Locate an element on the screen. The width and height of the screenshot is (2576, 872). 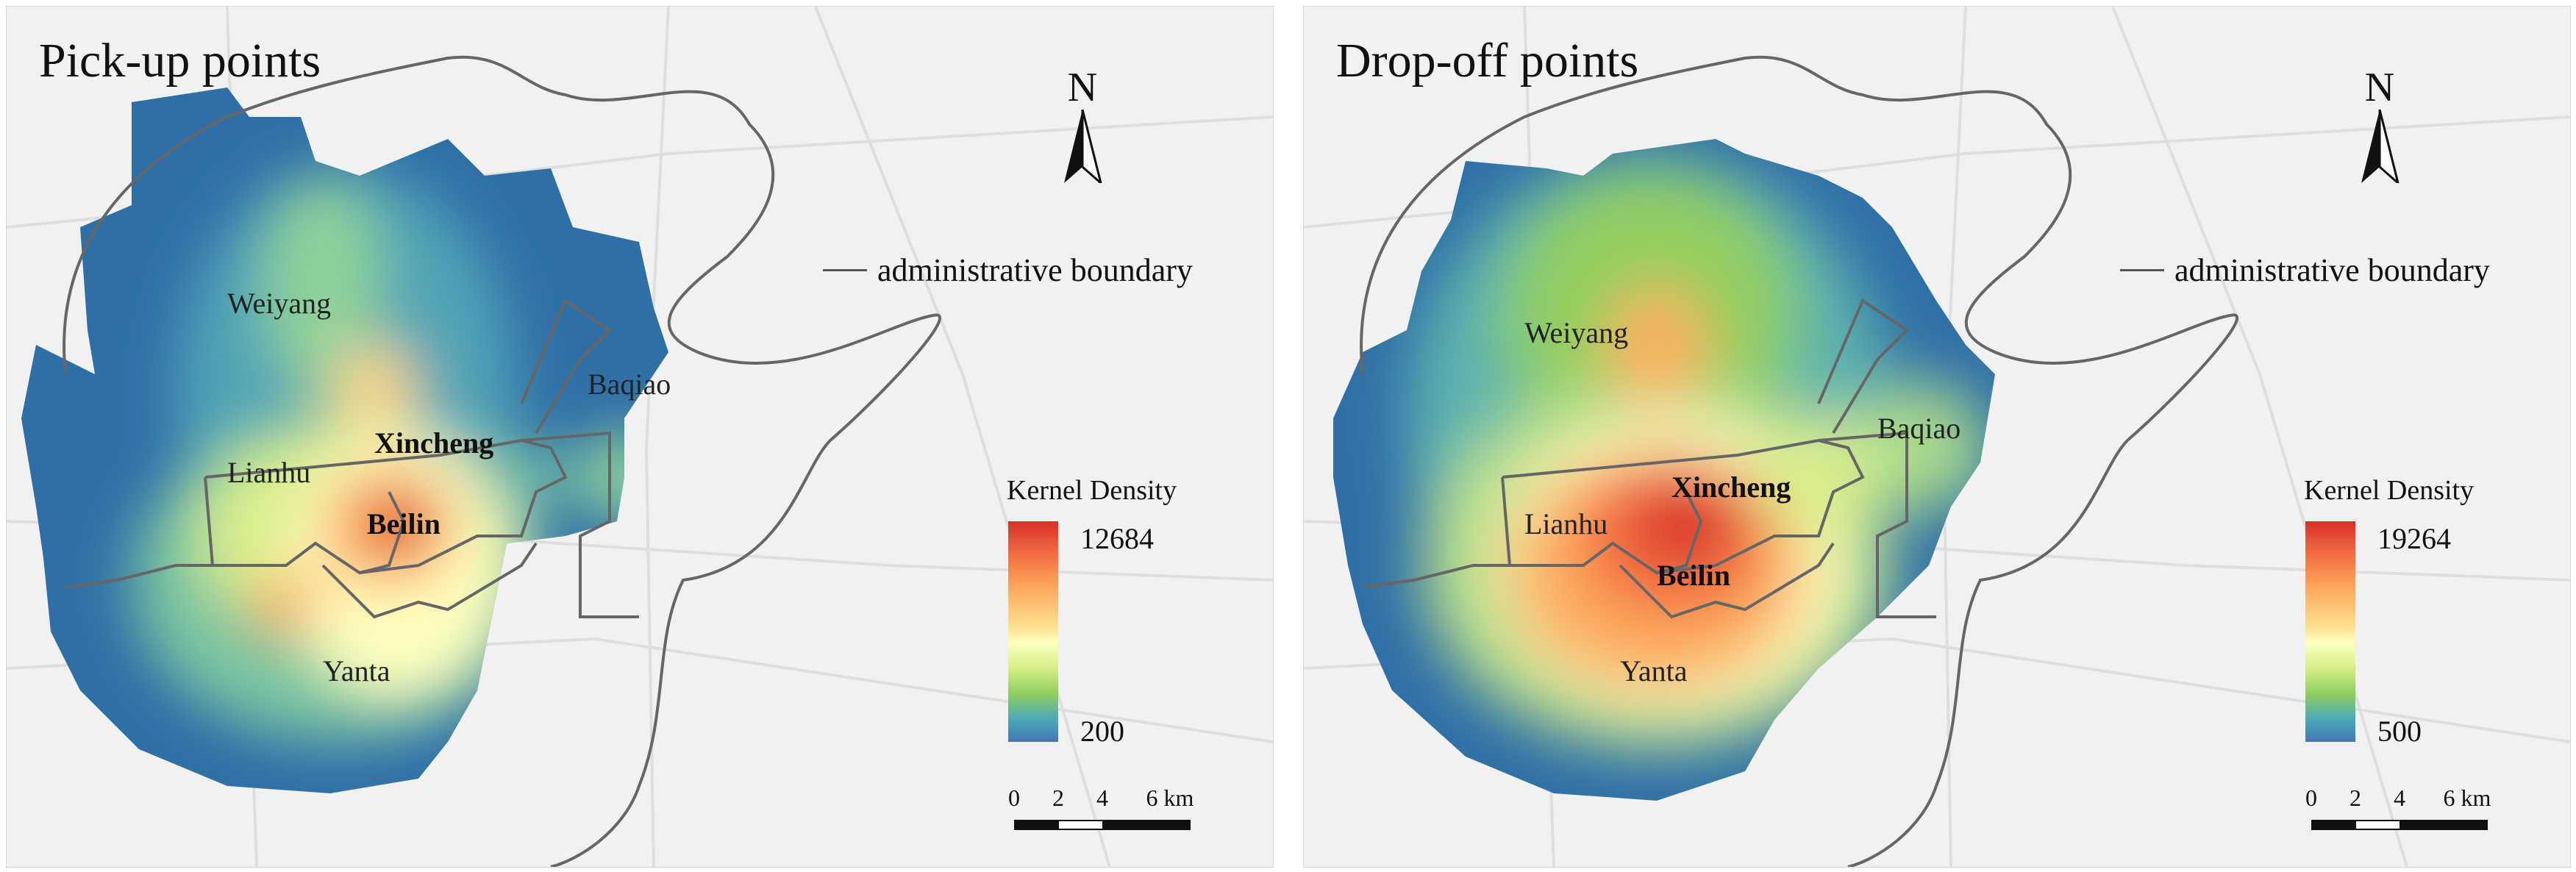
panel-title: Pick-up points is located at coordinates (180, 60).